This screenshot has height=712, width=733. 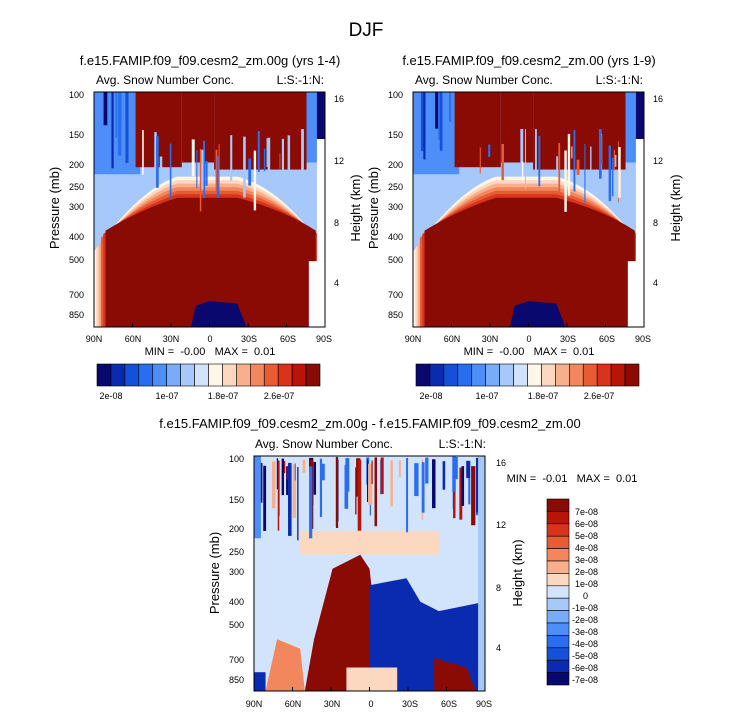 What do you see at coordinates (366, 30) in the screenshot?
I see `figure-title: DJF` at bounding box center [366, 30].